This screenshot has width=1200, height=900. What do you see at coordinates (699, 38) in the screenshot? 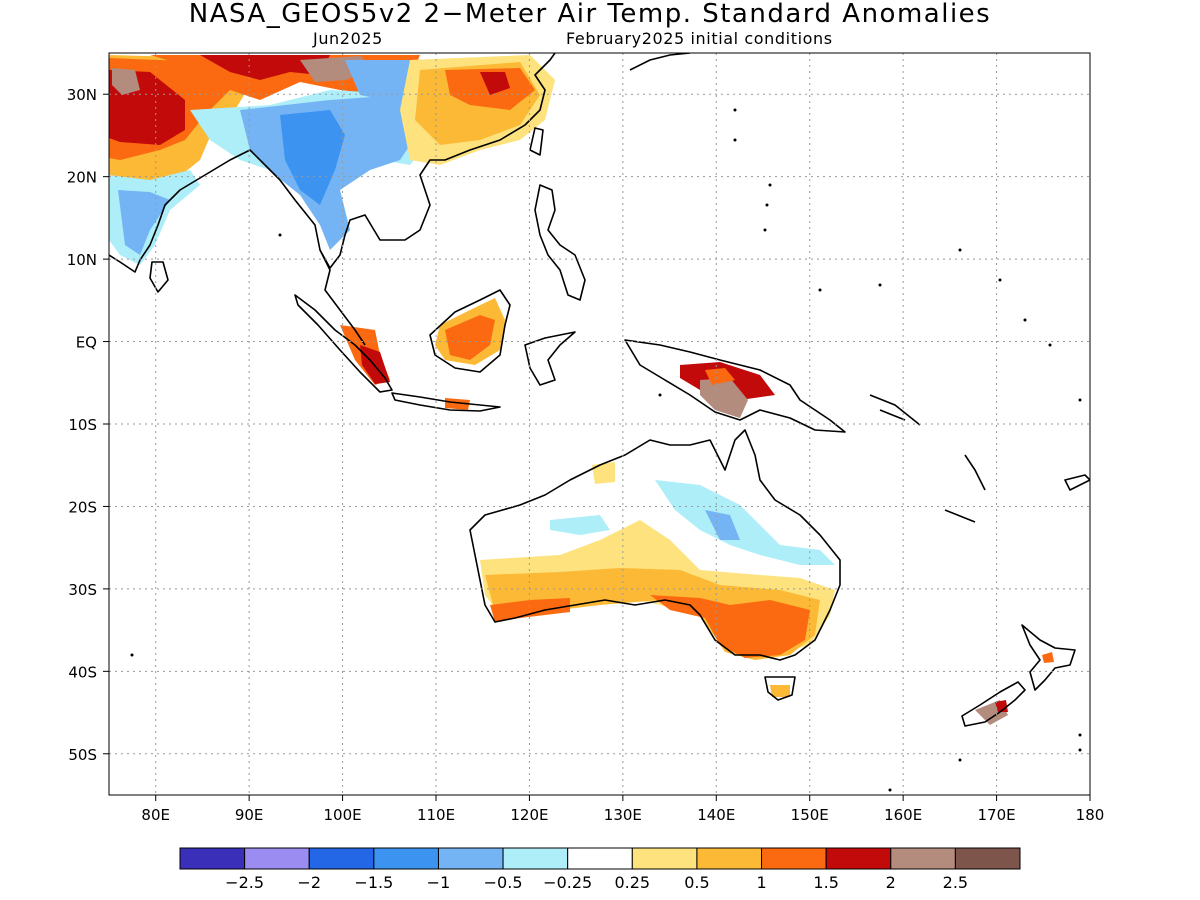
I see `initial-conditions: February2025 initial conditions` at bounding box center [699, 38].